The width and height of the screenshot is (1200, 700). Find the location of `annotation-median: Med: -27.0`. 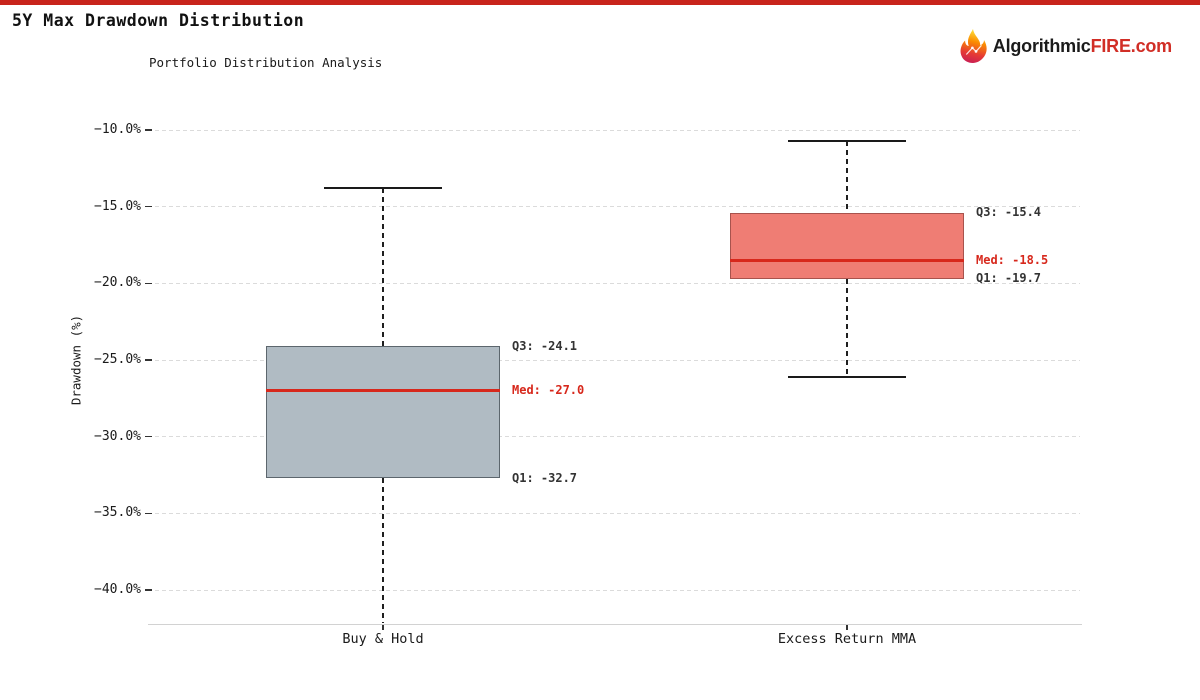

annotation-median: Med: -27.0 is located at coordinates (548, 390).